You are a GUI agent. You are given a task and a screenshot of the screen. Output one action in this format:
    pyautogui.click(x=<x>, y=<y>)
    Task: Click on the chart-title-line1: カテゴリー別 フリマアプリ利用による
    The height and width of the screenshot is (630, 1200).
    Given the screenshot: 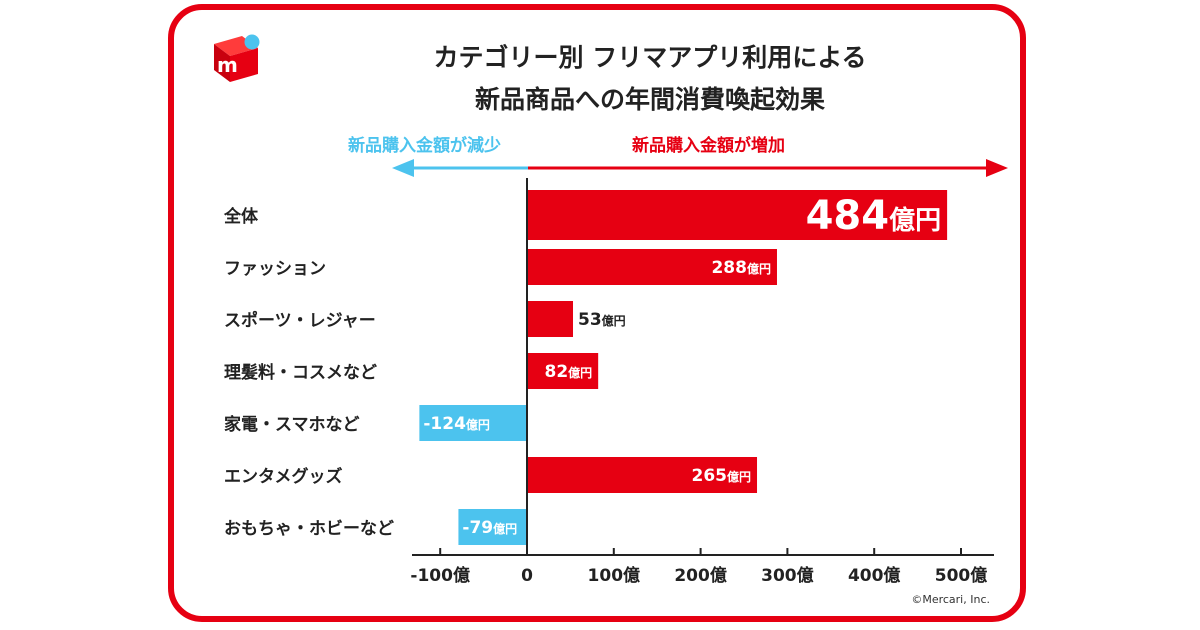 What is the action you would take?
    pyautogui.click(x=650, y=57)
    